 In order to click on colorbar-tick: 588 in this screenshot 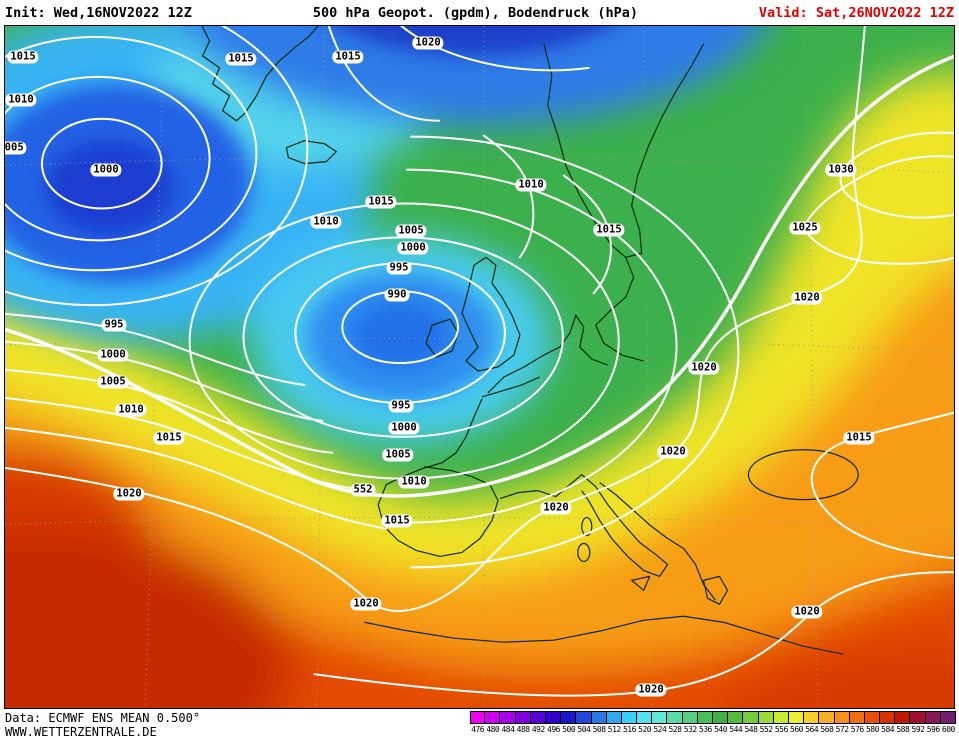, I will do `click(903, 729)`.